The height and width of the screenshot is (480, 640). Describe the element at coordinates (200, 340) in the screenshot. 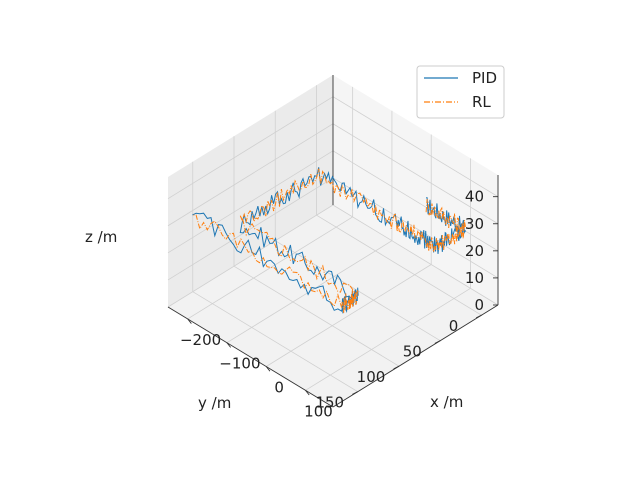

I see `x-tick-label: −200` at that location.